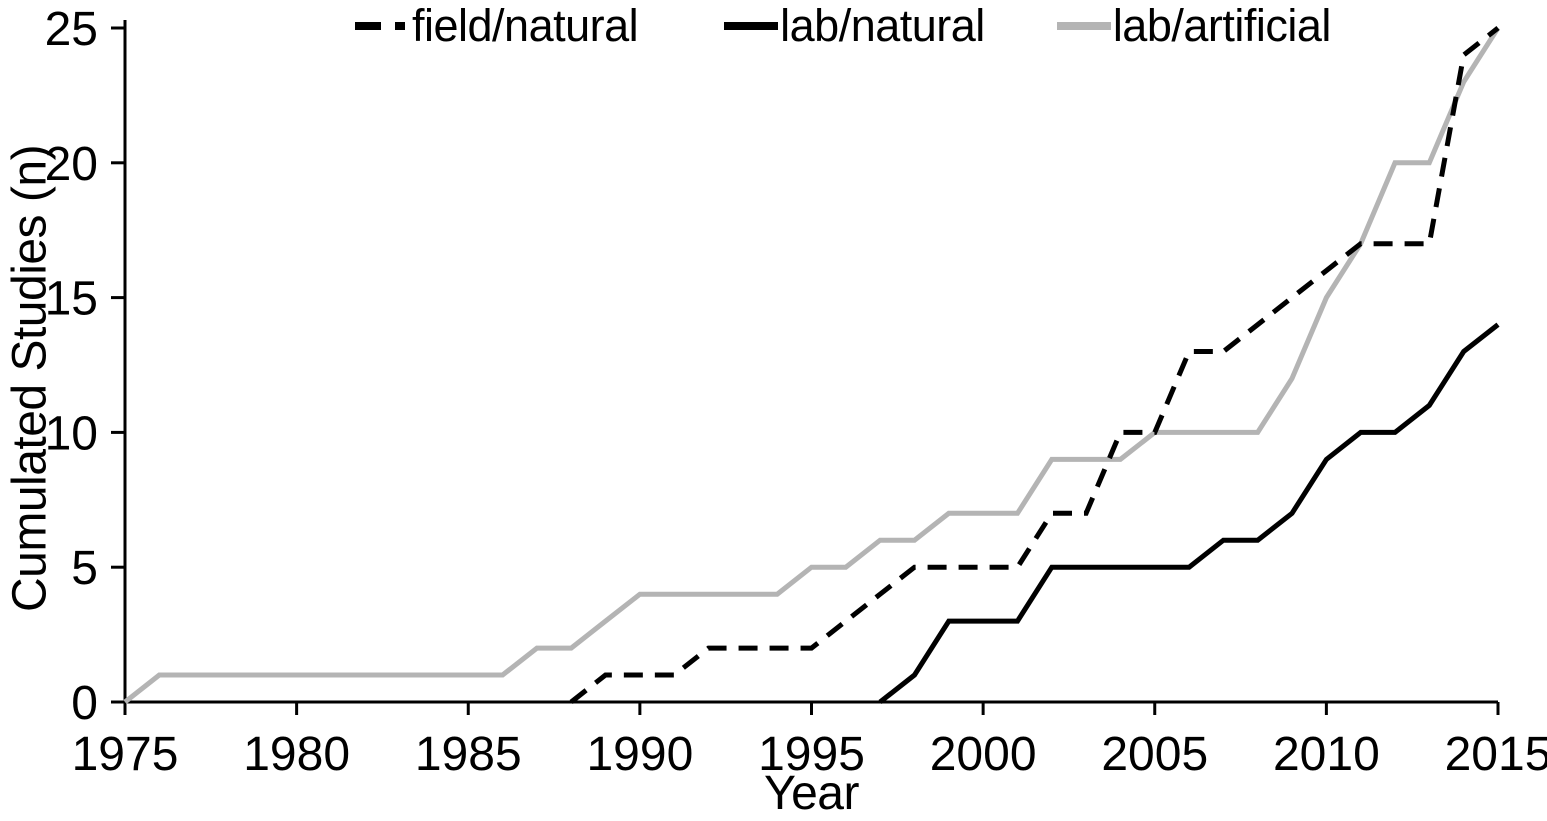 The height and width of the screenshot is (821, 1547). I want to click on x-tick-label: 1990, so click(639, 754).